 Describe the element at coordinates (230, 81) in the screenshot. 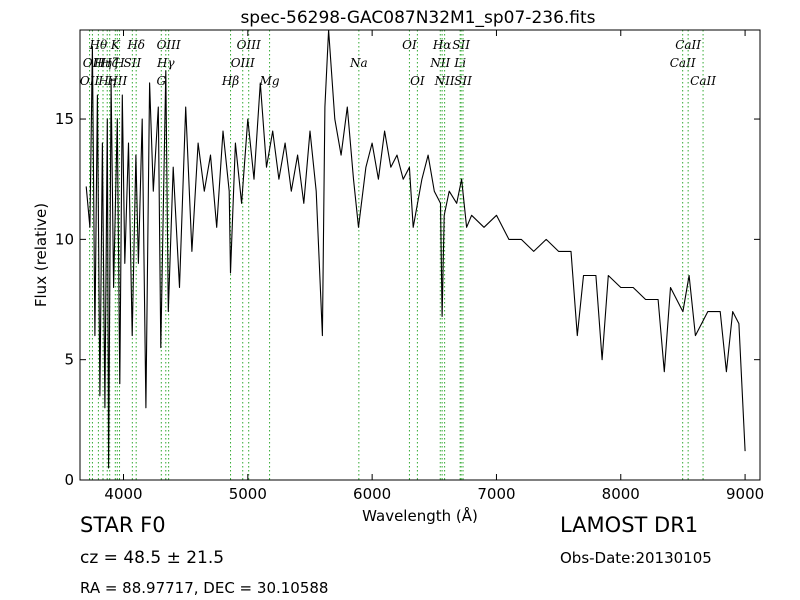

I see `line-label: Hβ` at that location.